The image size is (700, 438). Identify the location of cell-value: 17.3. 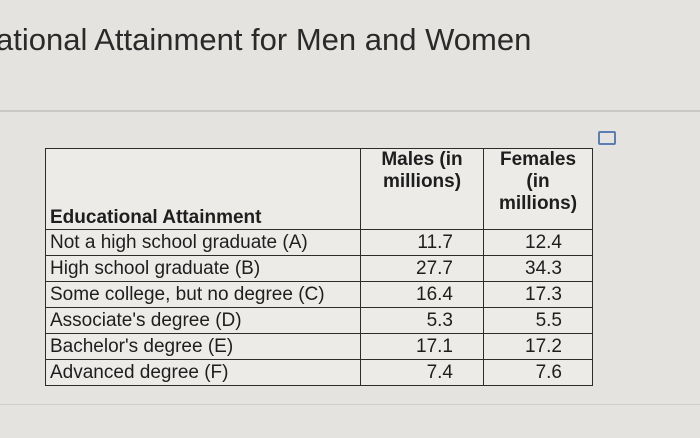
(538, 294).